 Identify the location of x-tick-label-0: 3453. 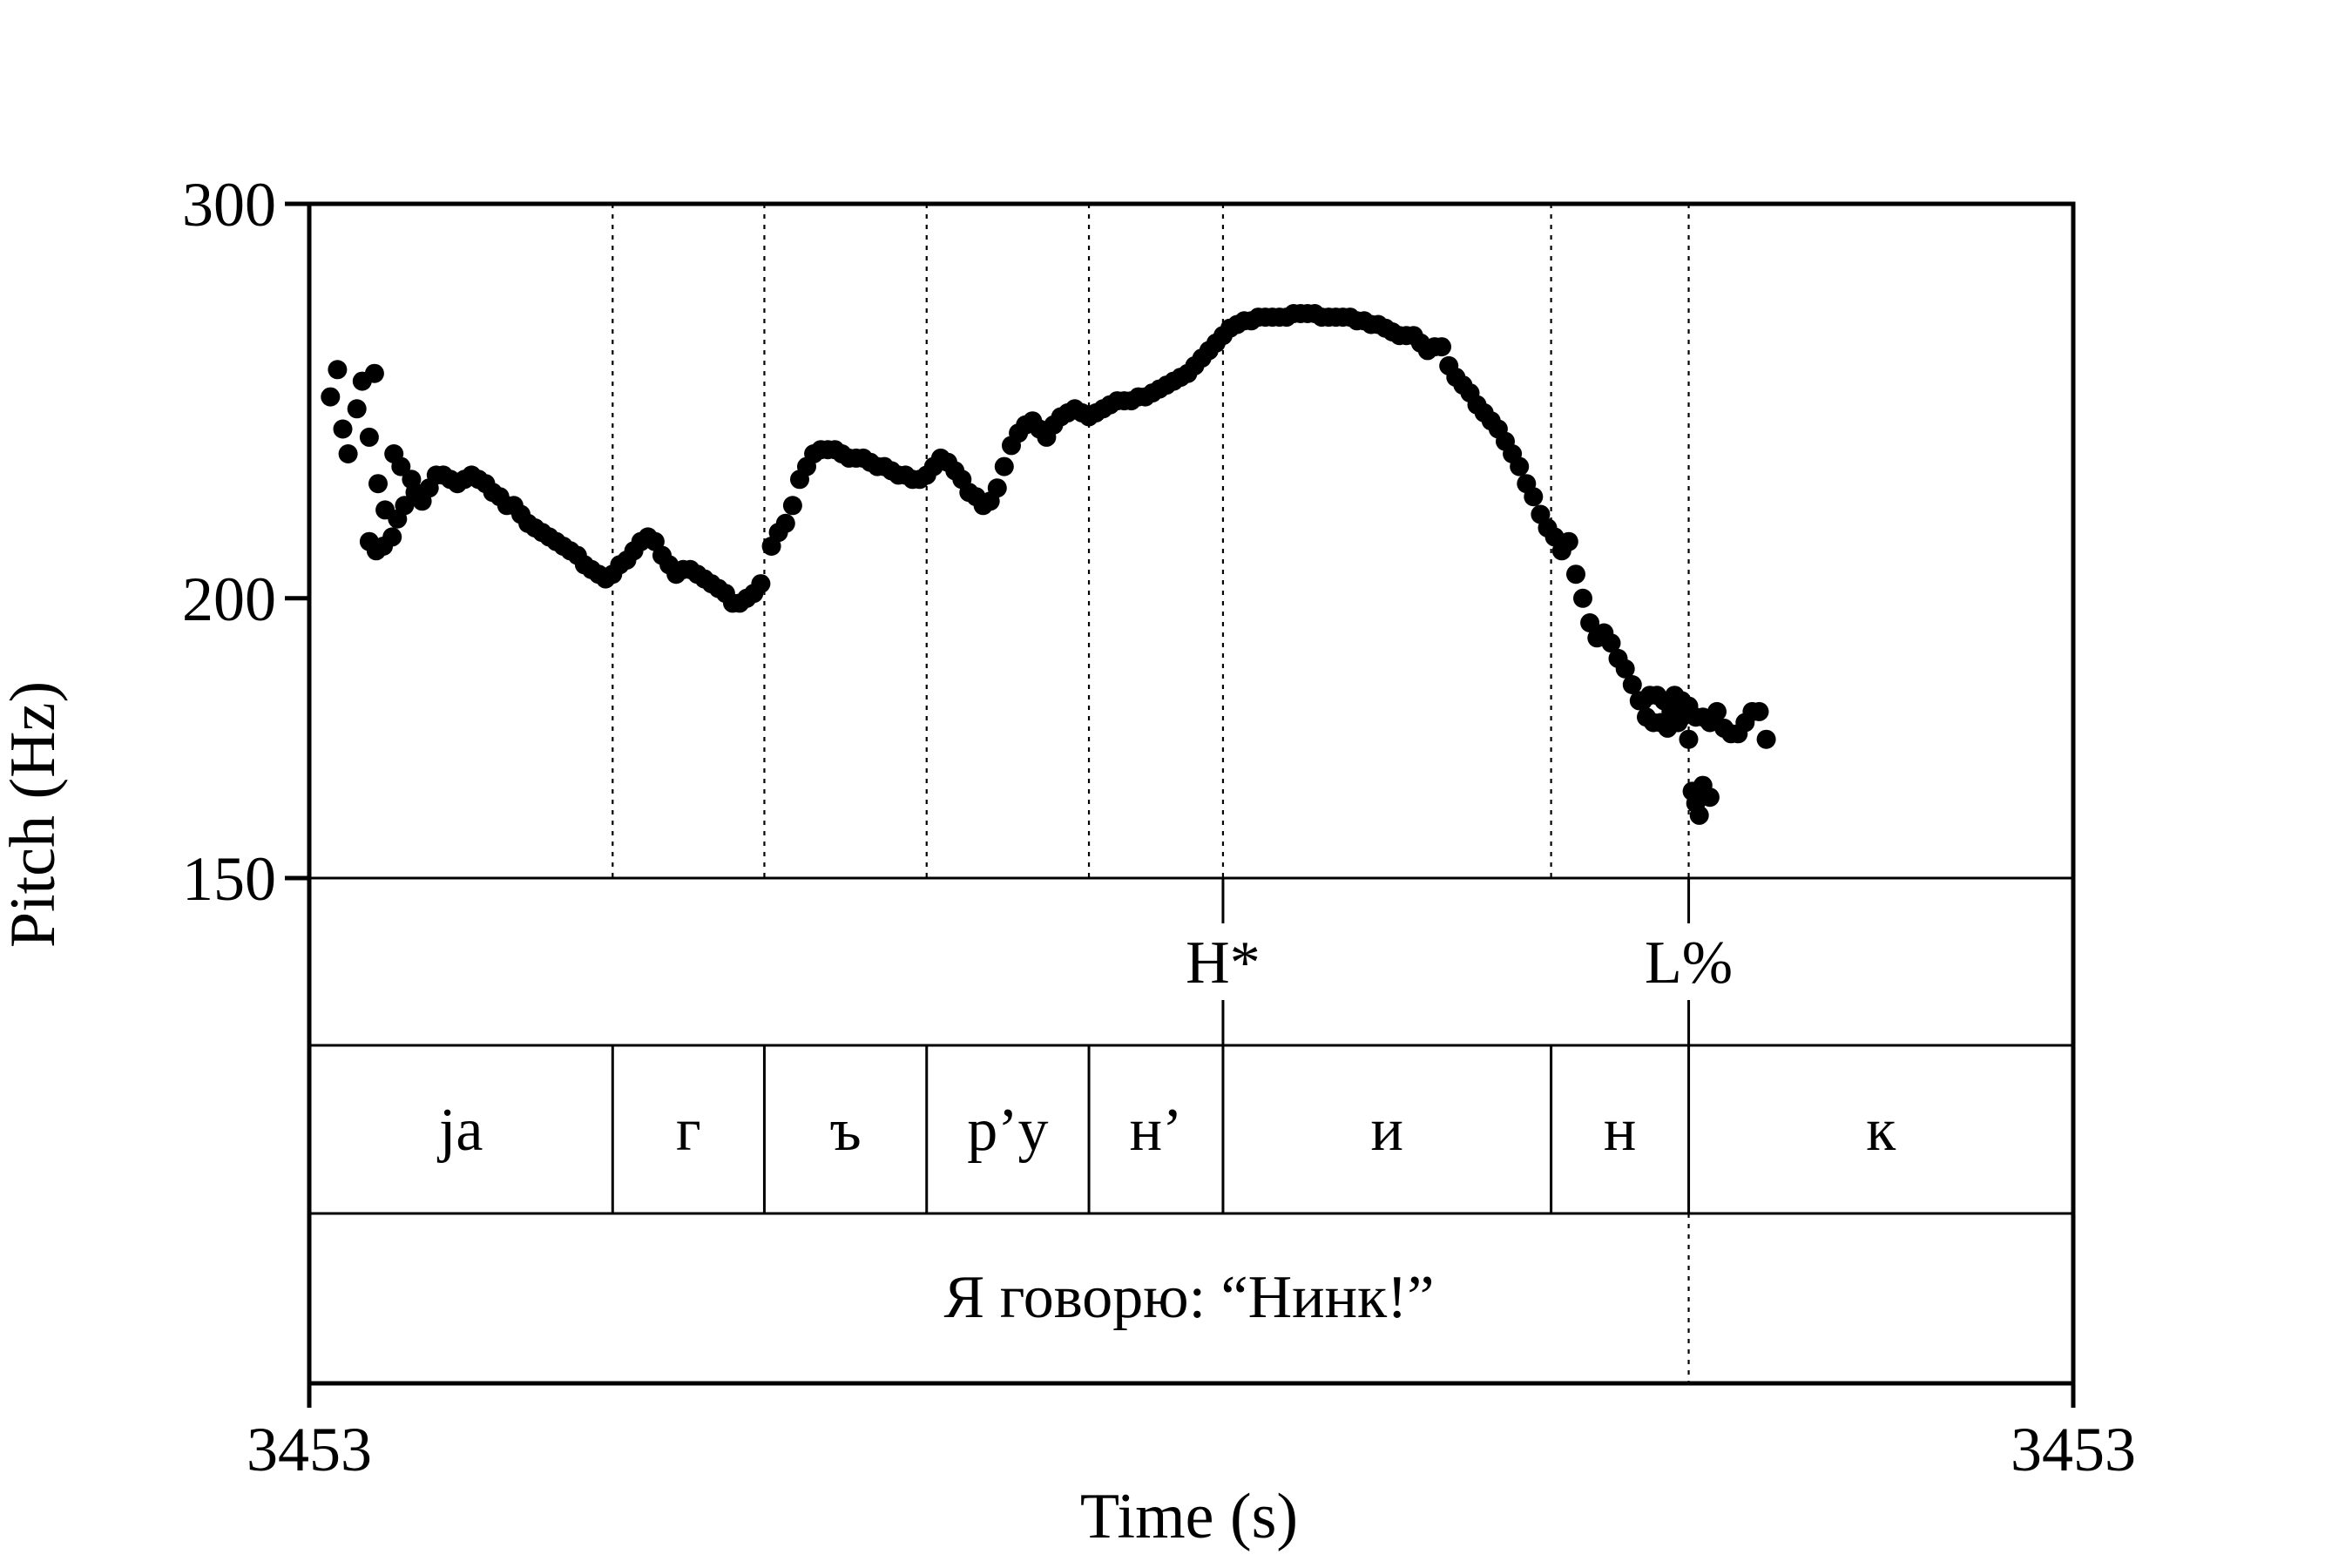
(309, 1449).